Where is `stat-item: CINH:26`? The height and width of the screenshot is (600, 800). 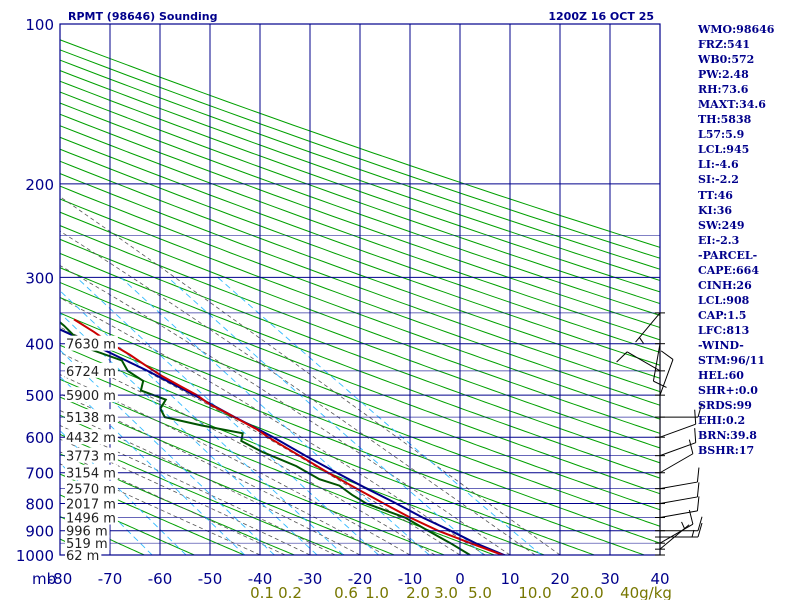 stat-item: CINH:26 is located at coordinates (725, 285).